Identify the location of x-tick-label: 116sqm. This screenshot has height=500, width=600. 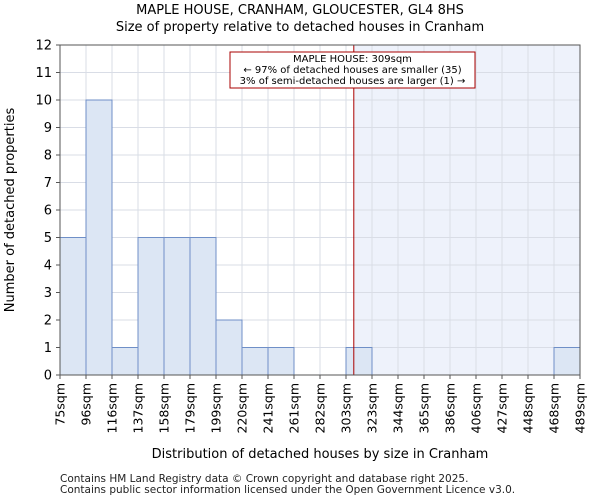
(112, 408).